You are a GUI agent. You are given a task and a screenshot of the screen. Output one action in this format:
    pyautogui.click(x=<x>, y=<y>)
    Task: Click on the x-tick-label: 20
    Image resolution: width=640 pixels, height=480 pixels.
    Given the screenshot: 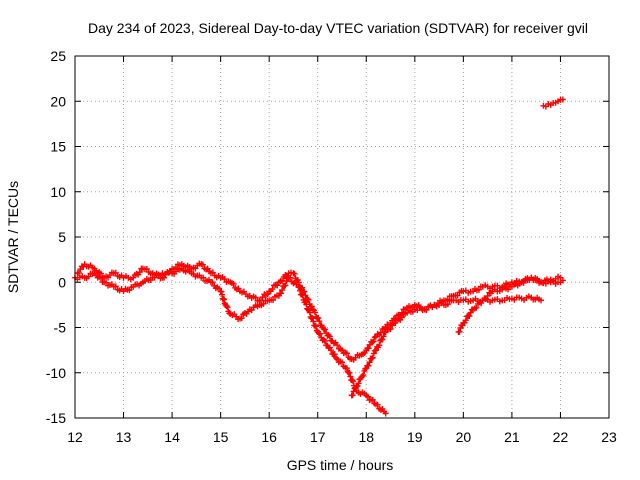 What is the action you would take?
    pyautogui.click(x=464, y=437)
    